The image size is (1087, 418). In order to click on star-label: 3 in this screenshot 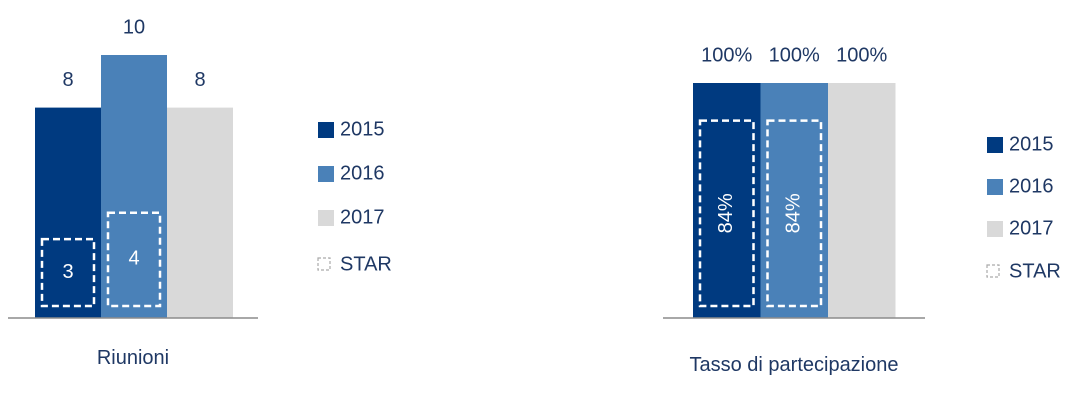, I will do `click(67, 272)`.